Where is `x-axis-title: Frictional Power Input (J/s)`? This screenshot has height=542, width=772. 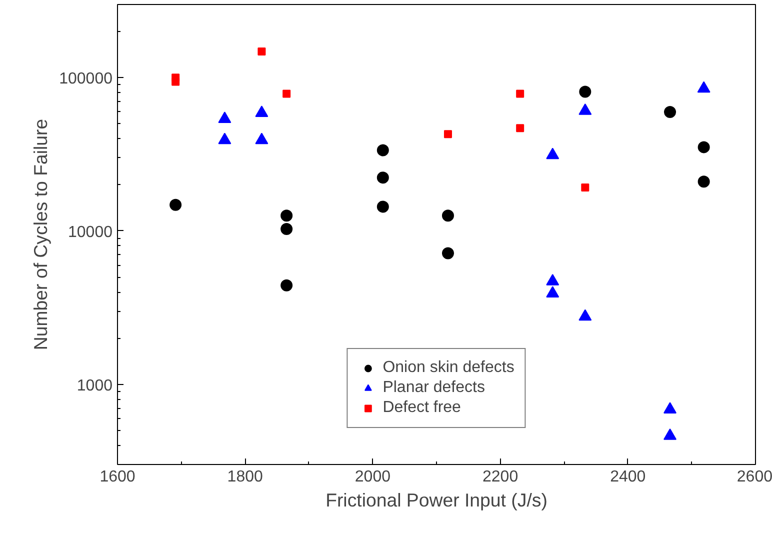 x-axis-title: Frictional Power Input (J/s) is located at coordinates (437, 500).